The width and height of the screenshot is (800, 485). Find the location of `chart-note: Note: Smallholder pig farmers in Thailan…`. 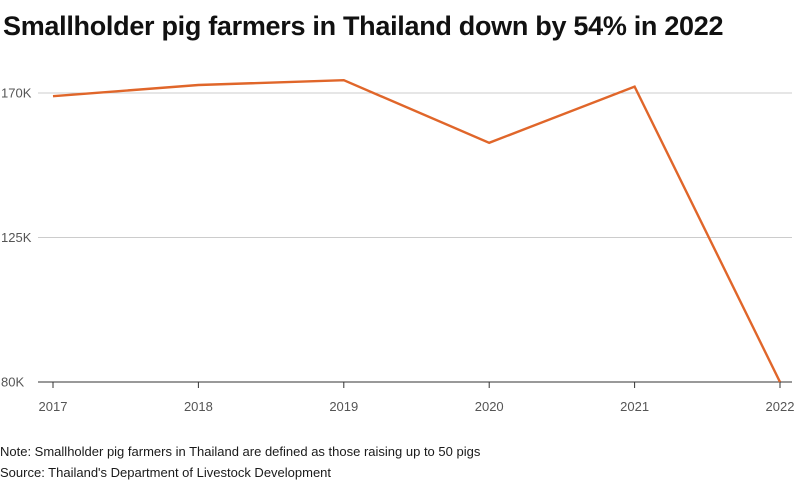

chart-note: Note: Smallholder pig farmers in Thailan… is located at coordinates (240, 451).